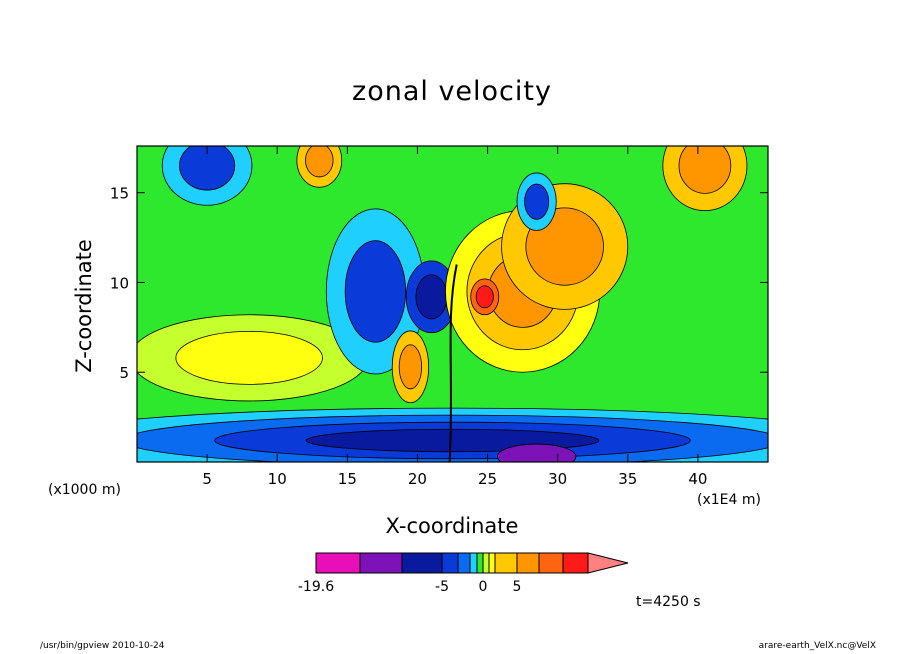 The image size is (904, 654). Describe the element at coordinates (483, 587) in the screenshot. I see `colorbar-tick-label: 0` at that location.